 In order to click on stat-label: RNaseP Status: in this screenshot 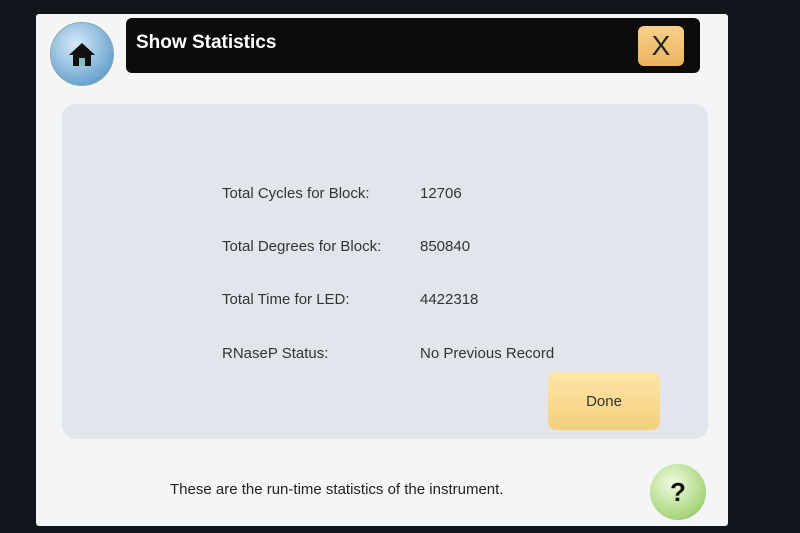, I will do `click(275, 353)`.